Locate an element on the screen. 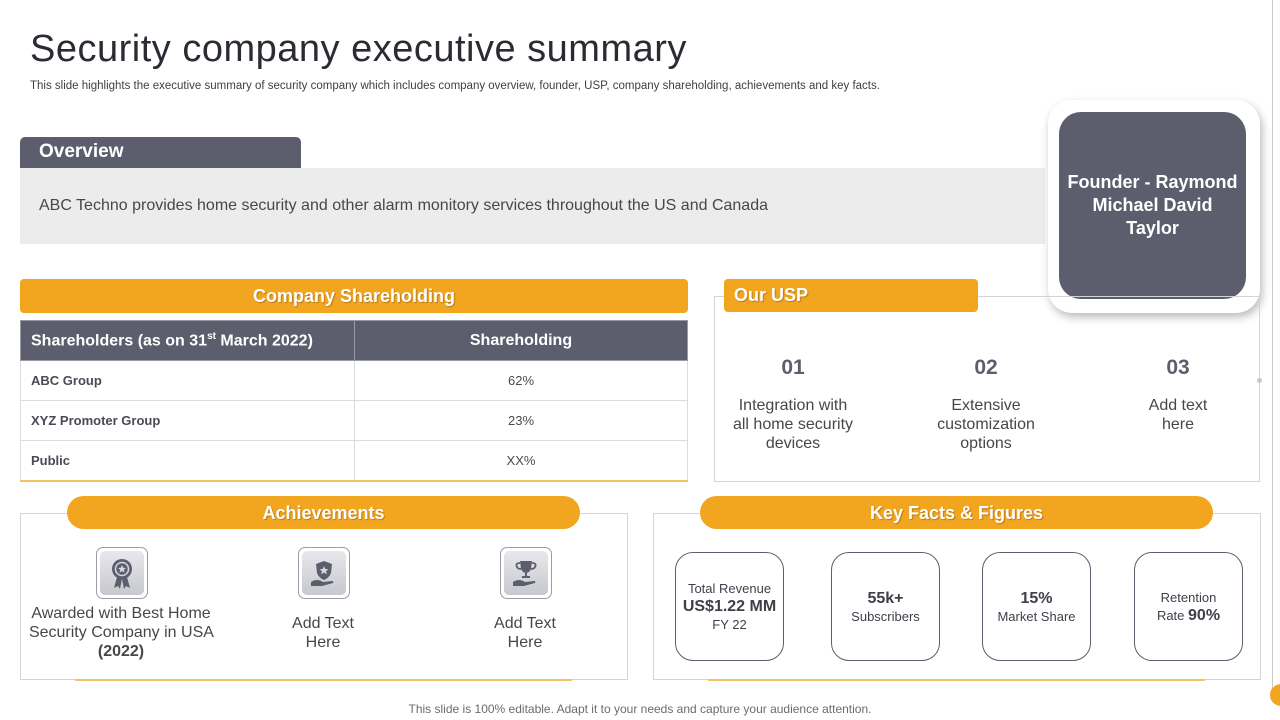  revenue-card: Total Revenue US$1.22 MM FY 22 is located at coordinates (729, 606).